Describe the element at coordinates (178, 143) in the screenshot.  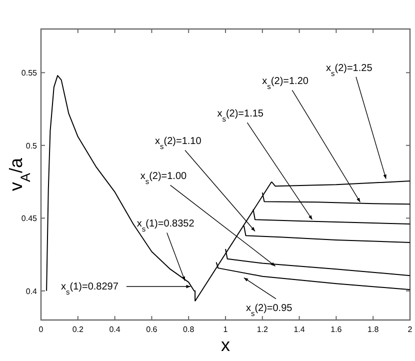
I see `annotation: x$_{s}$(2)=1.10` at that location.